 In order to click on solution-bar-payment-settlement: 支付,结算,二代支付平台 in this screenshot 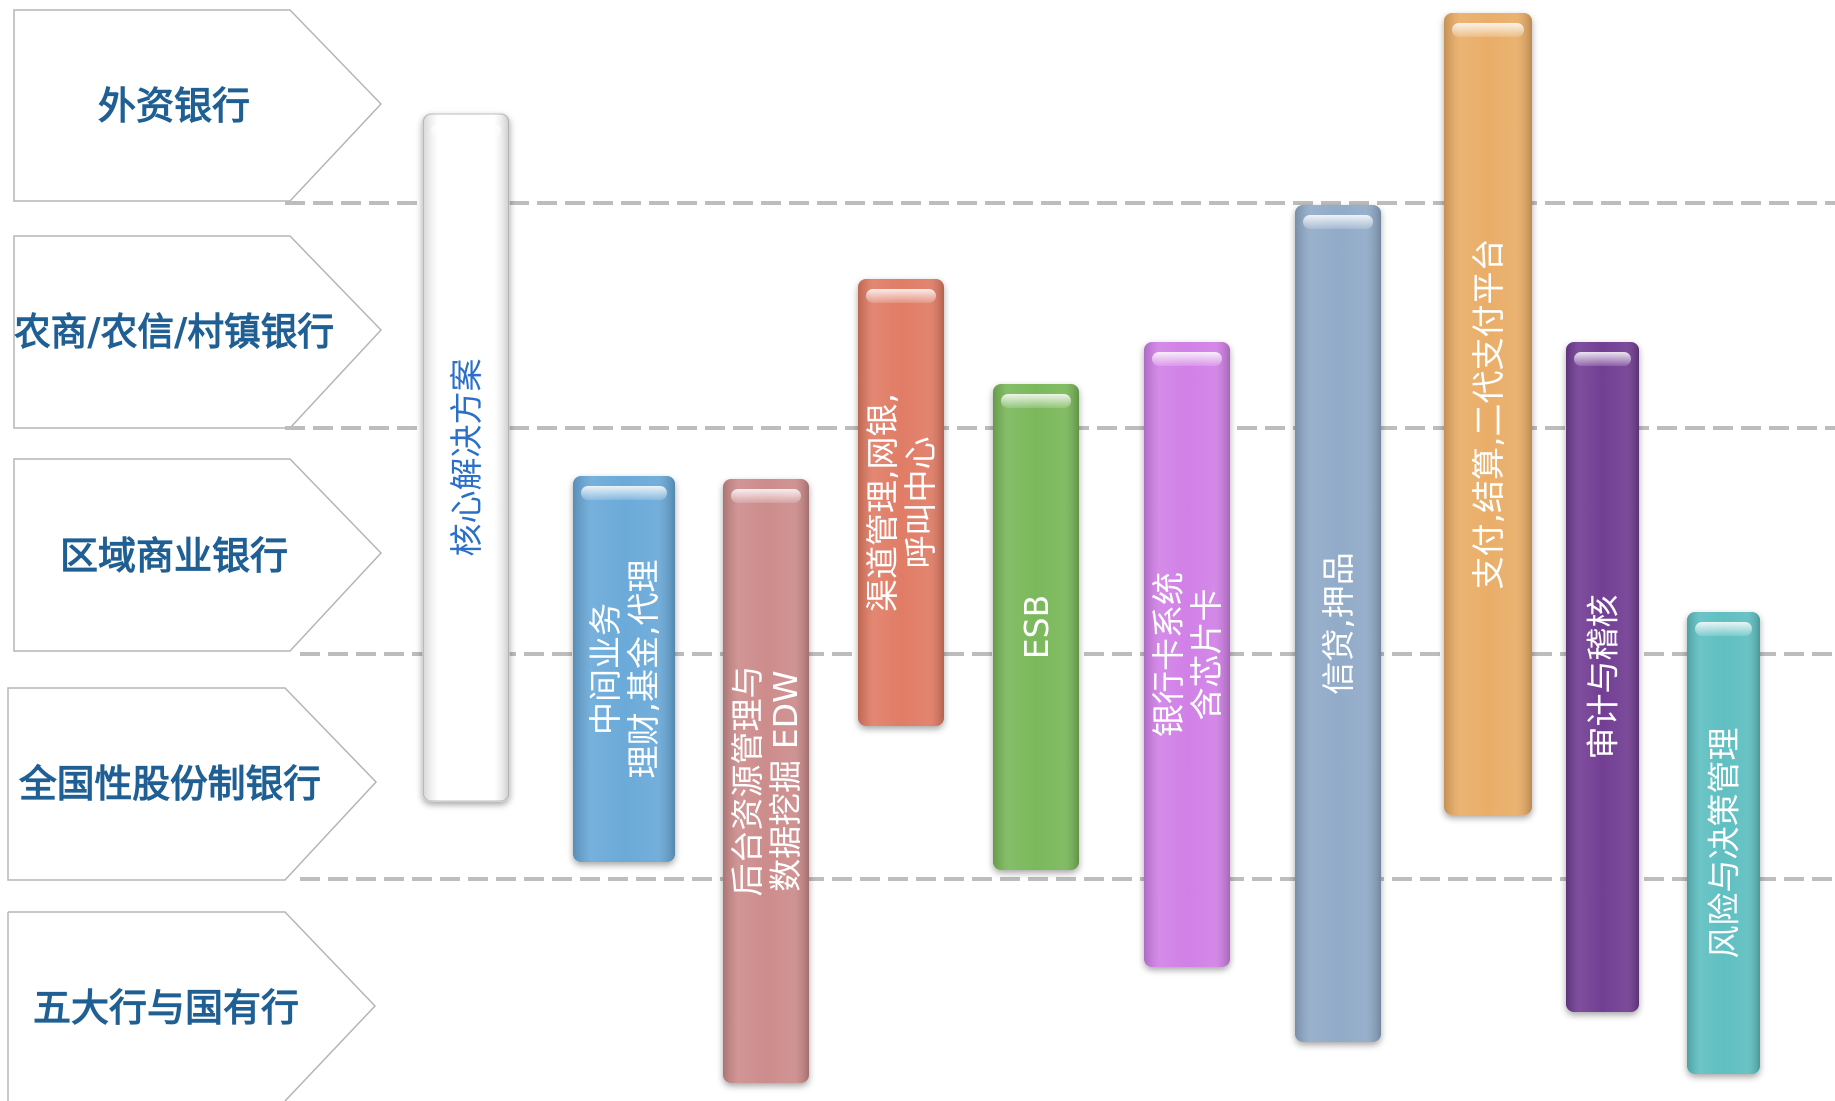, I will do `click(1488, 414)`.